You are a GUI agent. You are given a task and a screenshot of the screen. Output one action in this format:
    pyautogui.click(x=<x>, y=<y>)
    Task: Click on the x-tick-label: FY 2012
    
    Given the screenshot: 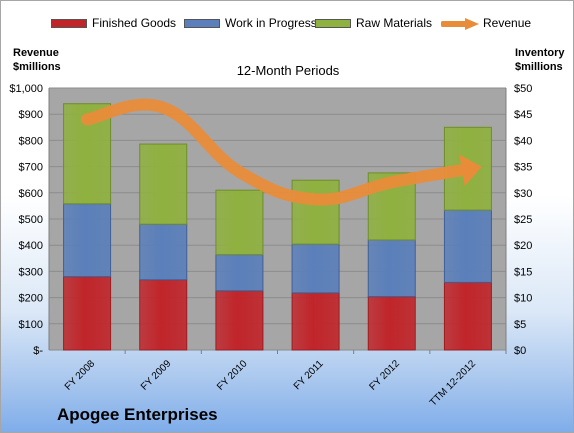 What is the action you would take?
    pyautogui.click(x=384, y=375)
    